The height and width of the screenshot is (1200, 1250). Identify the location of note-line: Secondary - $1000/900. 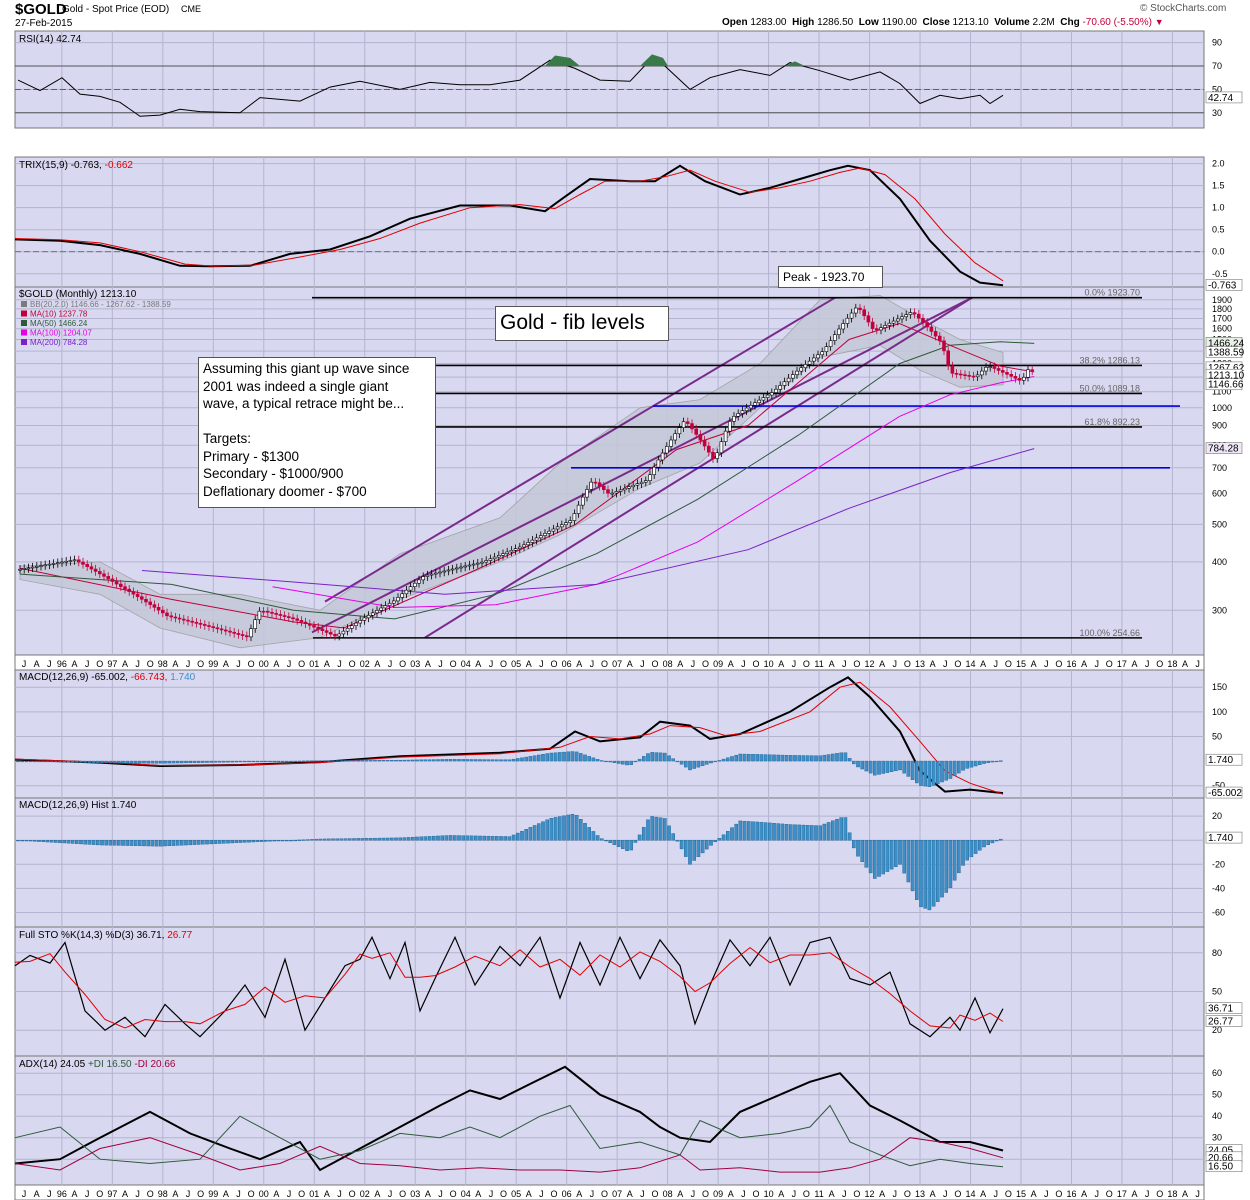
(273, 473).